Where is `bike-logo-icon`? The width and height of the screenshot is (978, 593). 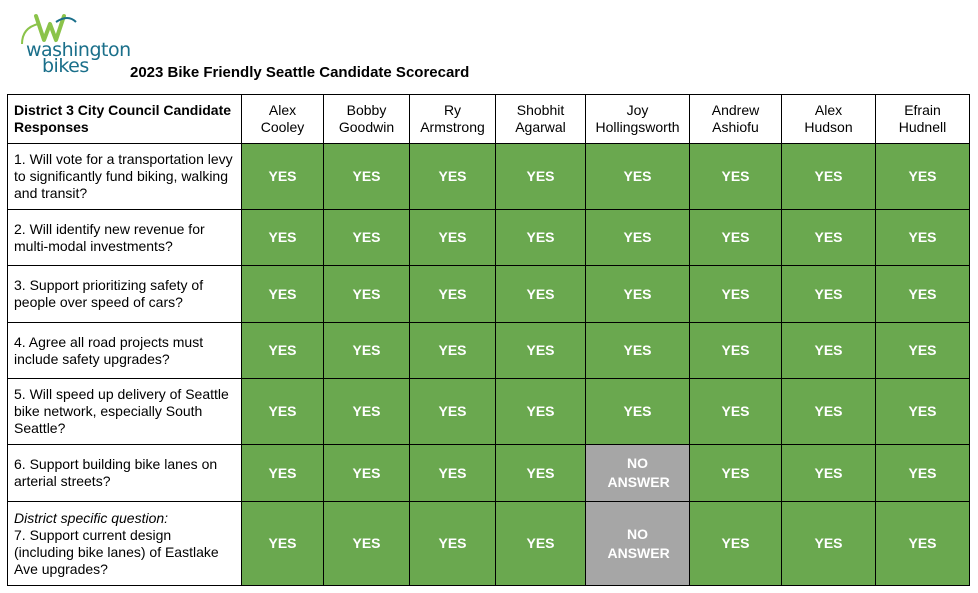 bike-logo-icon is located at coordinates (49, 29).